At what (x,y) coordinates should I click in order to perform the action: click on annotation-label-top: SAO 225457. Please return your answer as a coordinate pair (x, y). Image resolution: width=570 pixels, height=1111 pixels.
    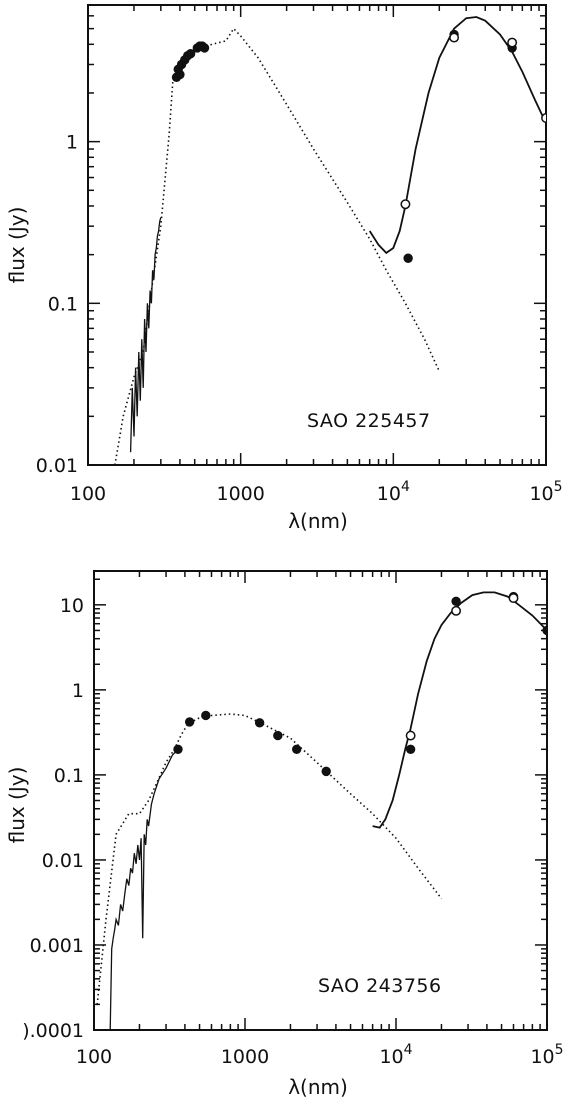
    Looking at the image, I should click on (369, 421).